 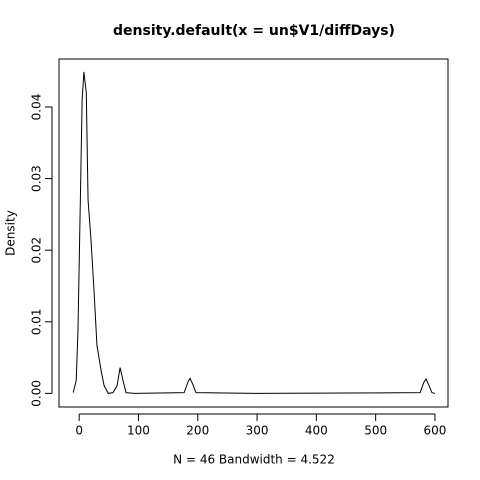 I want to click on x-tick-label: 0, so click(x=79, y=431).